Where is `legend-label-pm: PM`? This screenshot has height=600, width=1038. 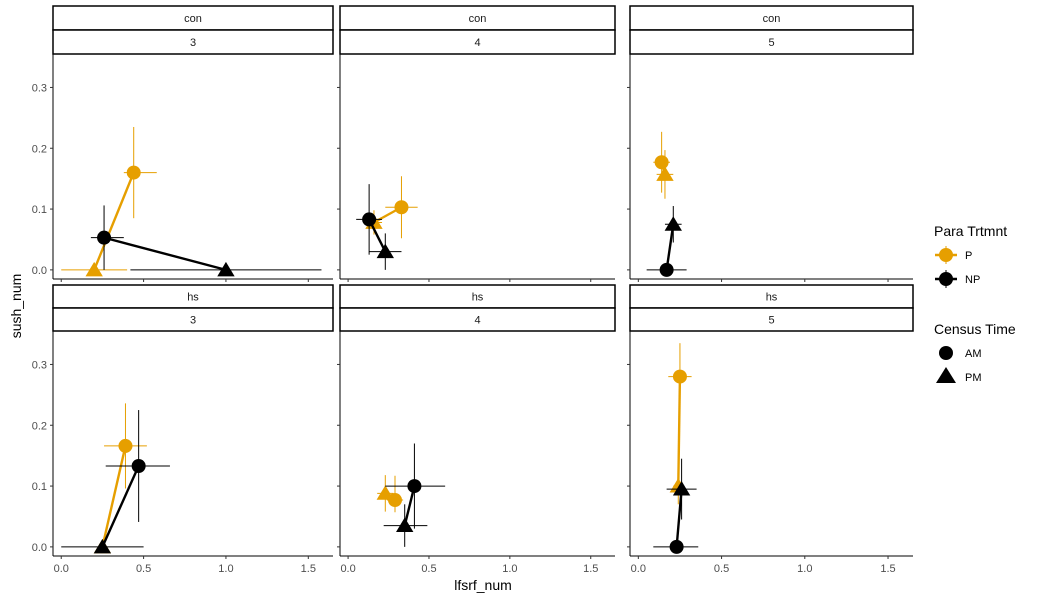
legend-label-pm: PM is located at coordinates (973, 378).